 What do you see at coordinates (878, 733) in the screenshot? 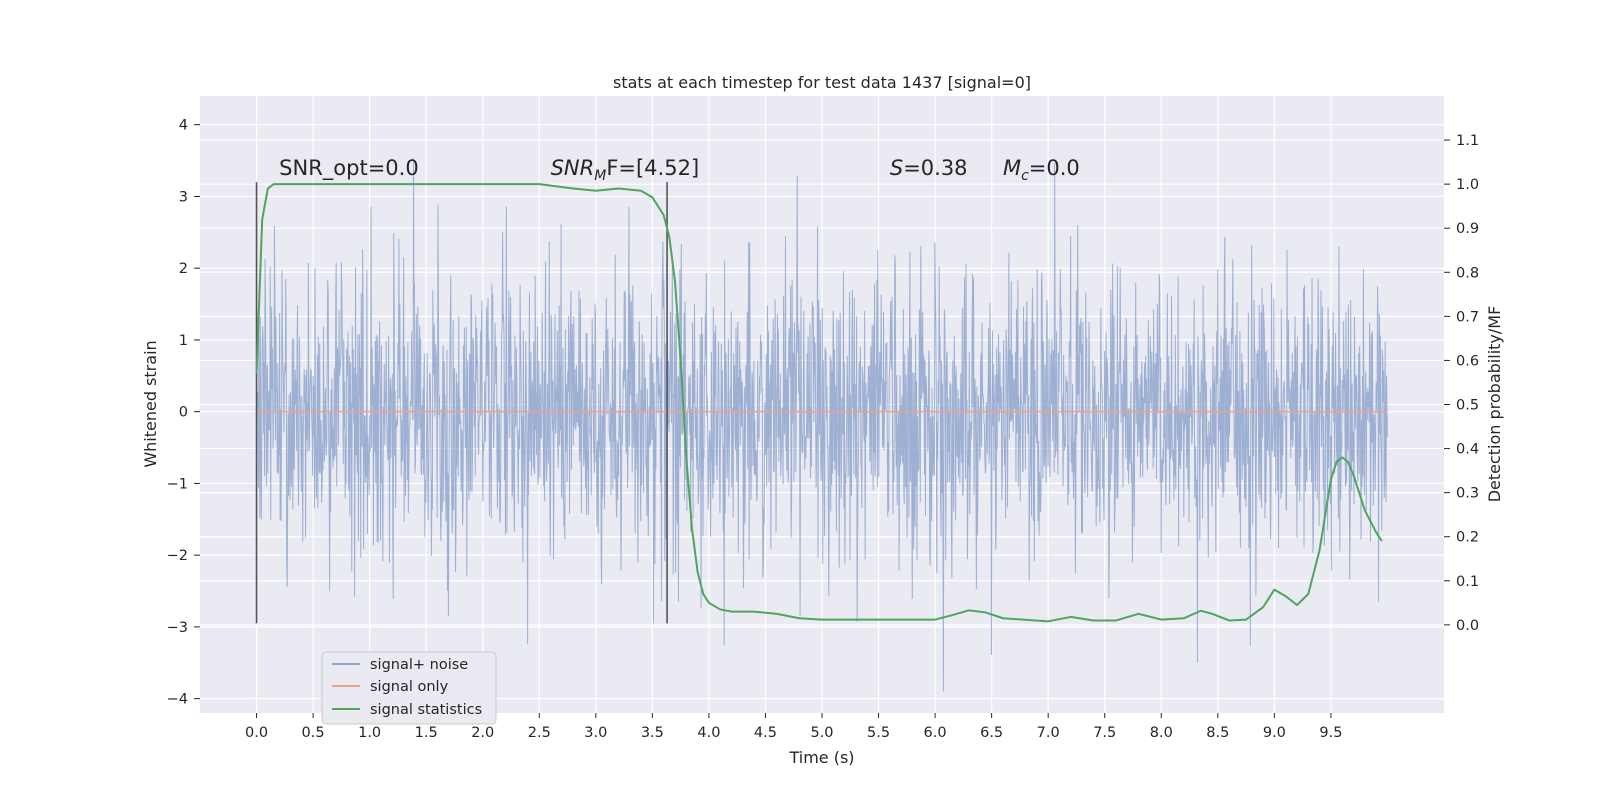
I see `x-tick-label: 5.5` at bounding box center [878, 733].